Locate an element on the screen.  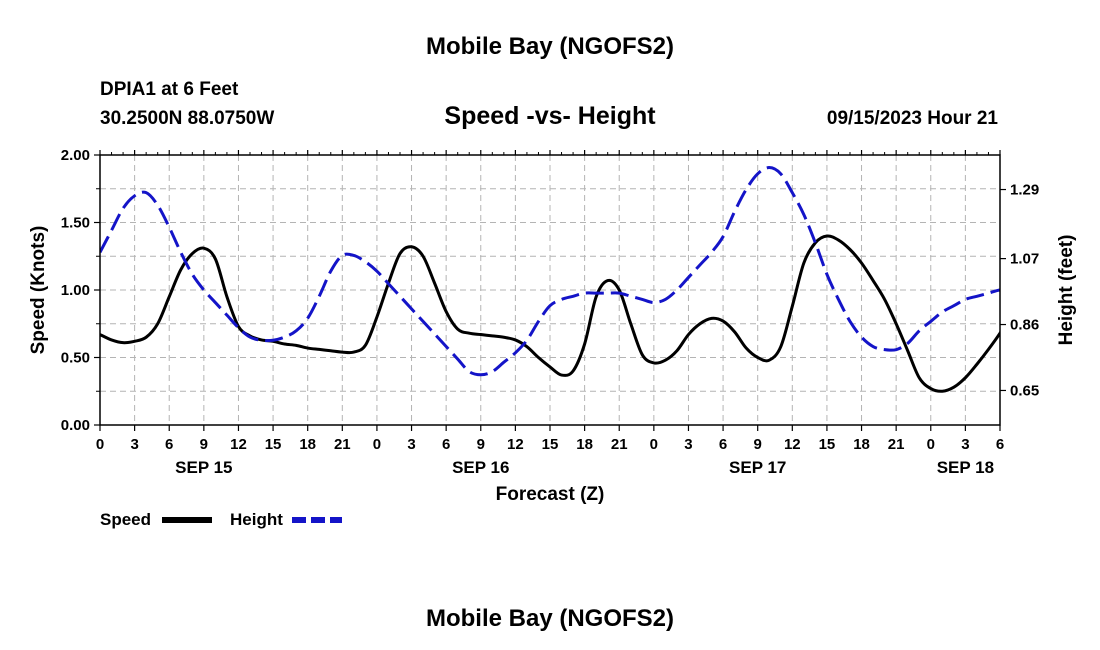
y-tick-label: 2.00 is located at coordinates (75, 155).